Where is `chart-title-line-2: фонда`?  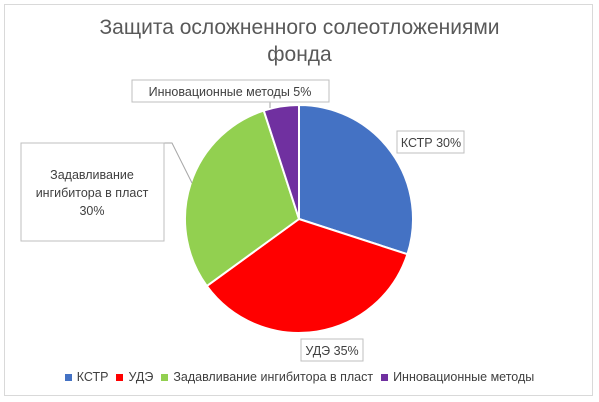
chart-title-line-2: фонда is located at coordinates (299, 54).